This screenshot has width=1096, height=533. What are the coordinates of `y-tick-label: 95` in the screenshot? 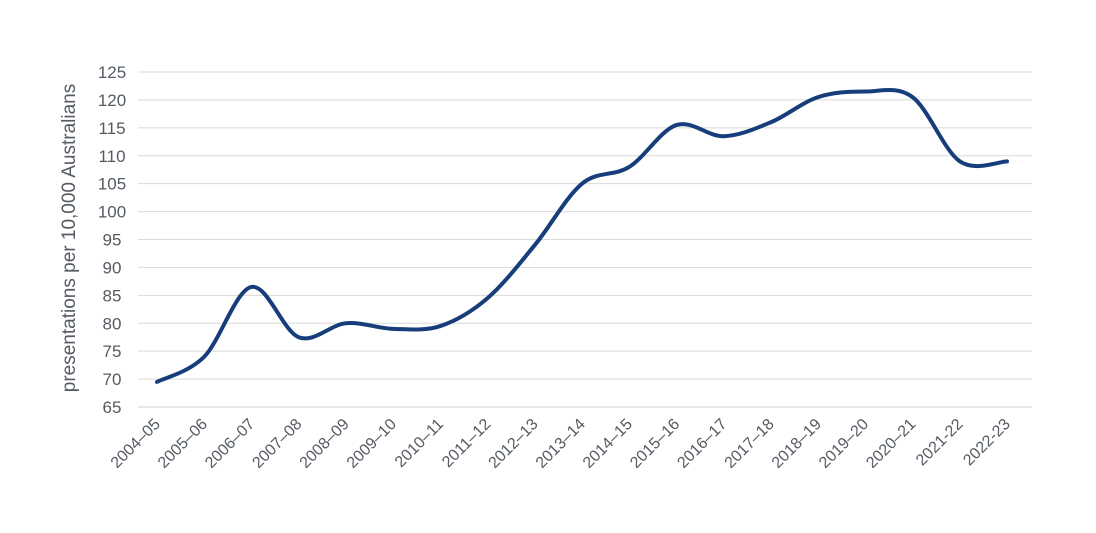 It's located at (112, 240).